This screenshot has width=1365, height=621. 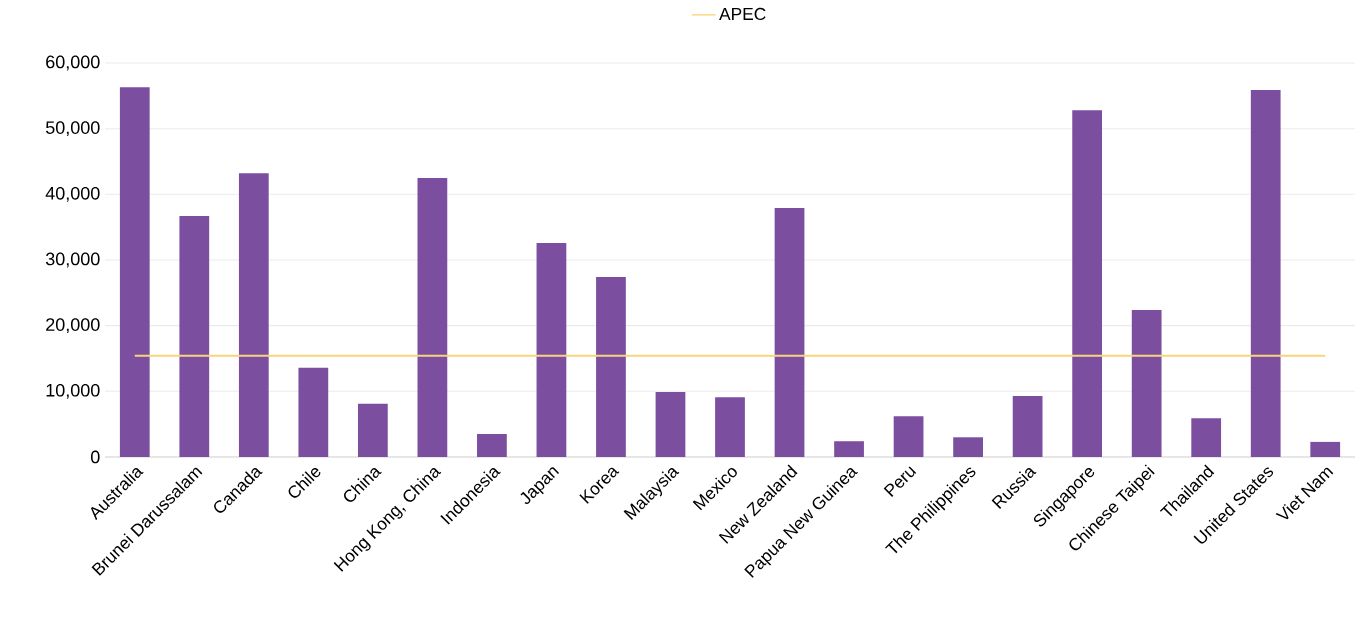 I want to click on y-tick-label: 50,000, so click(x=72, y=129).